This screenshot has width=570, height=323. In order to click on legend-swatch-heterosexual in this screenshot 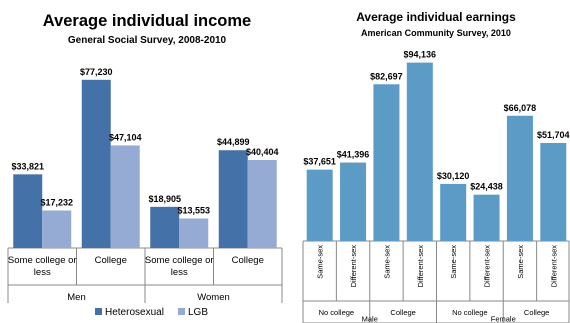, I will do `click(98, 311)`.